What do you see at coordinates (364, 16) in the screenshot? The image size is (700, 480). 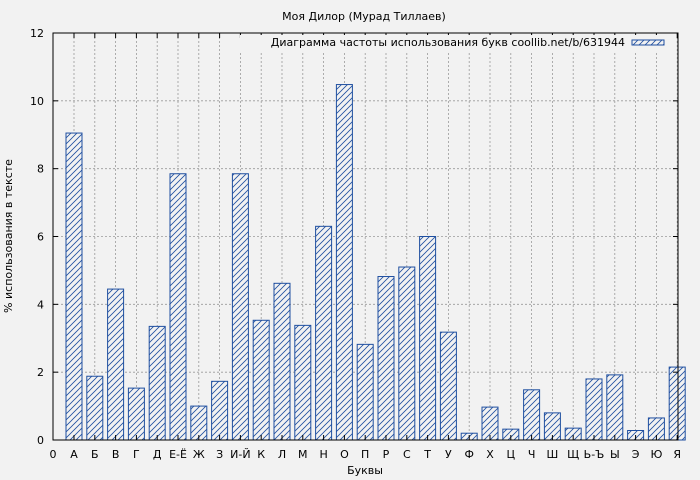 I see `chart-title: Моя Дилор (Мурад Тиллаев)` at bounding box center [364, 16].